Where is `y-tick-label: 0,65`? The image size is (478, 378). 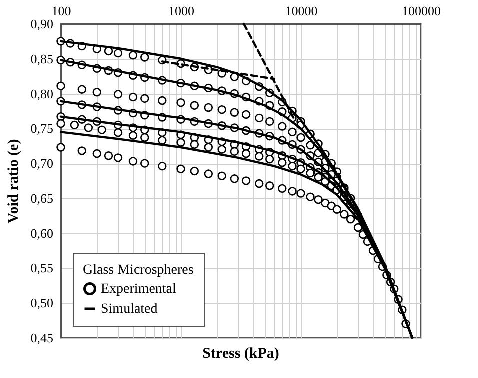 y-tick-label: 0,65 is located at coordinates (42, 198).